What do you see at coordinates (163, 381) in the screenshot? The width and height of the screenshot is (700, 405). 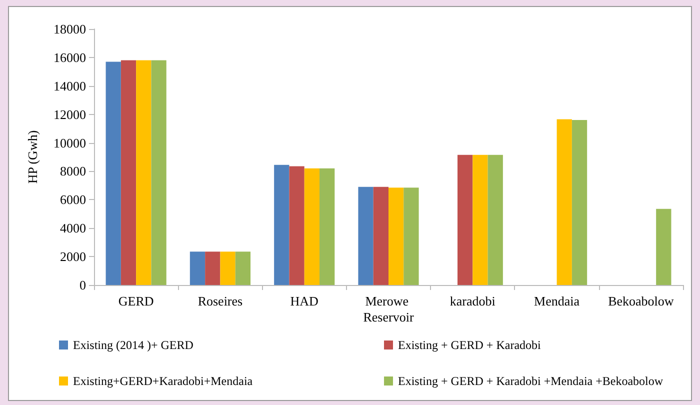 I see `legend-label: Existing+GERD+Karadobi+Mendaia` at bounding box center [163, 381].